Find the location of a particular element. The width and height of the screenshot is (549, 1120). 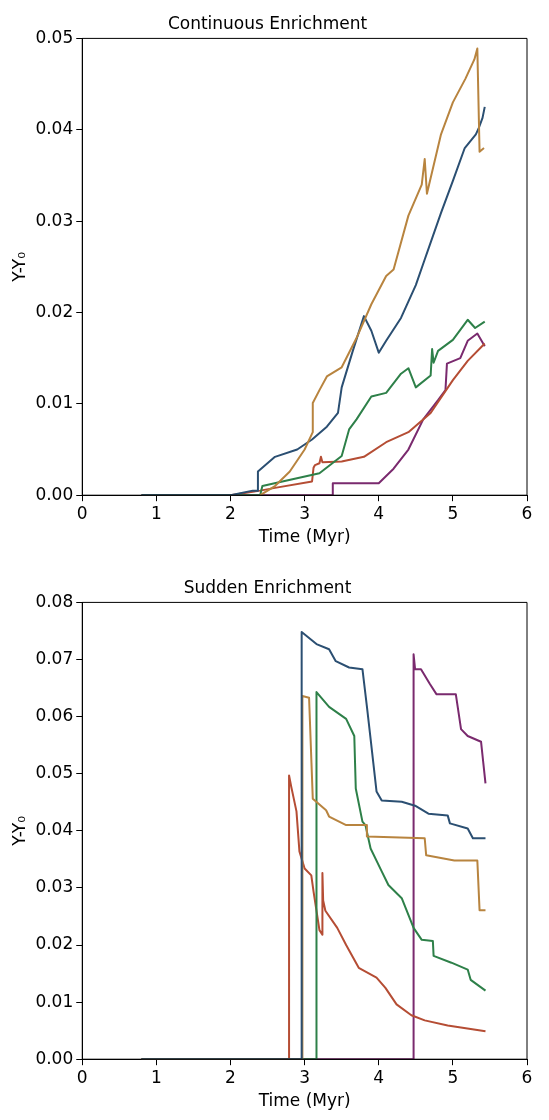

chart-title: Sudden Enrichment is located at coordinates (267, 586).